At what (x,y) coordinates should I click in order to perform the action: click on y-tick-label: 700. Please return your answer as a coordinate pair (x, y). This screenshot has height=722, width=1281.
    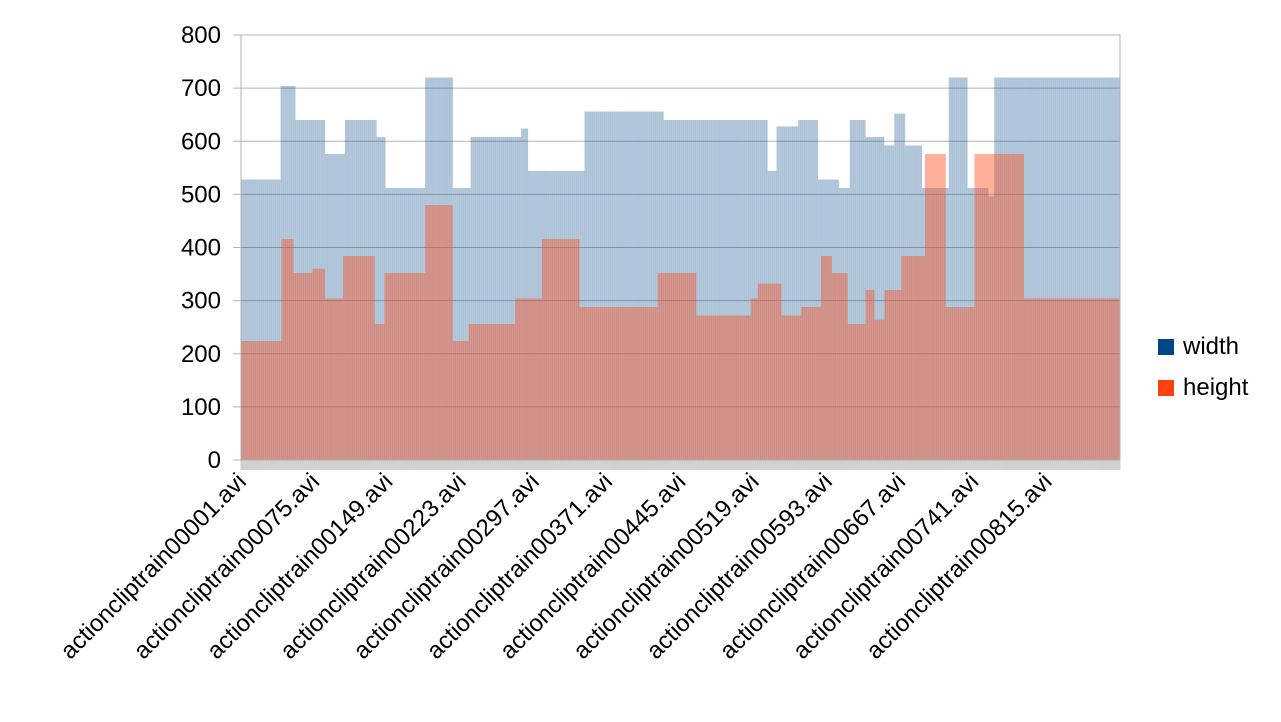
    Looking at the image, I should click on (201, 88).